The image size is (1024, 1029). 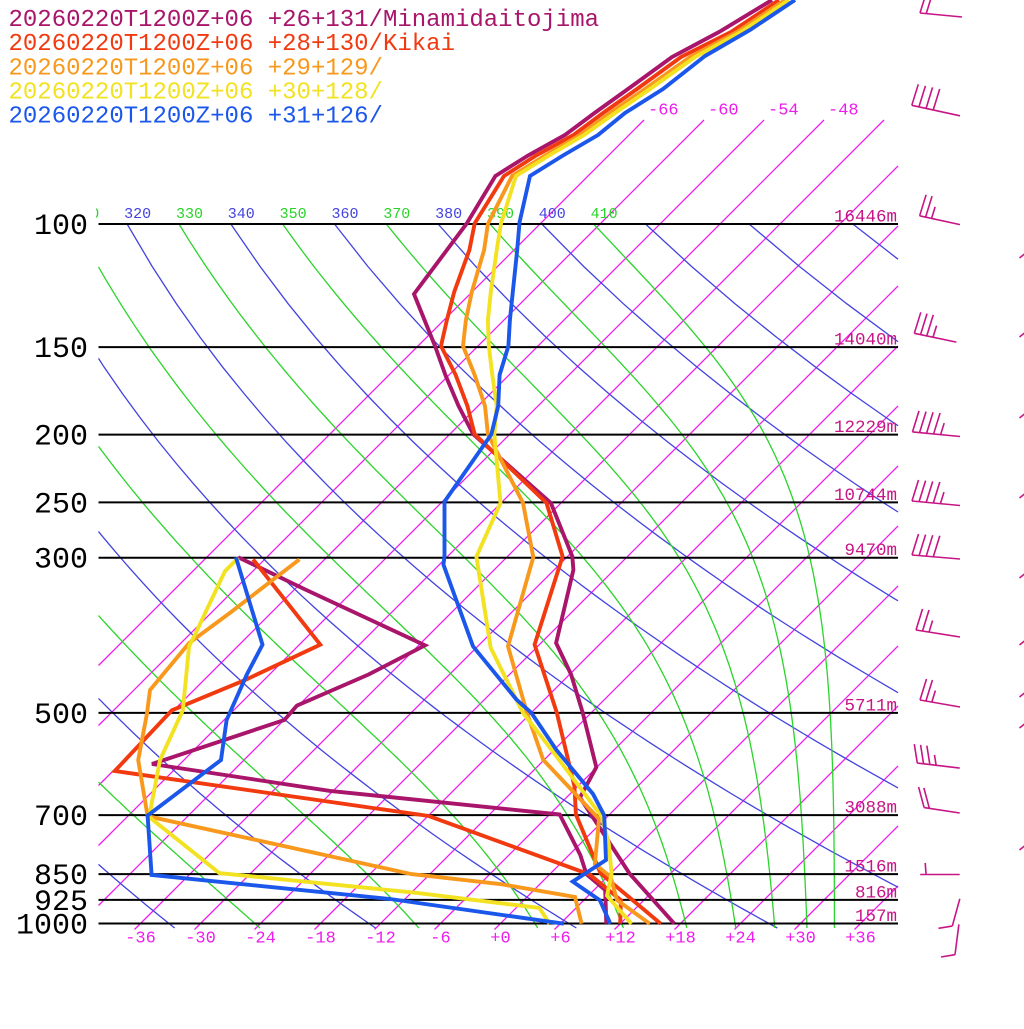 What do you see at coordinates (604, 214) in the screenshot?
I see `svg-text: 410` at bounding box center [604, 214].